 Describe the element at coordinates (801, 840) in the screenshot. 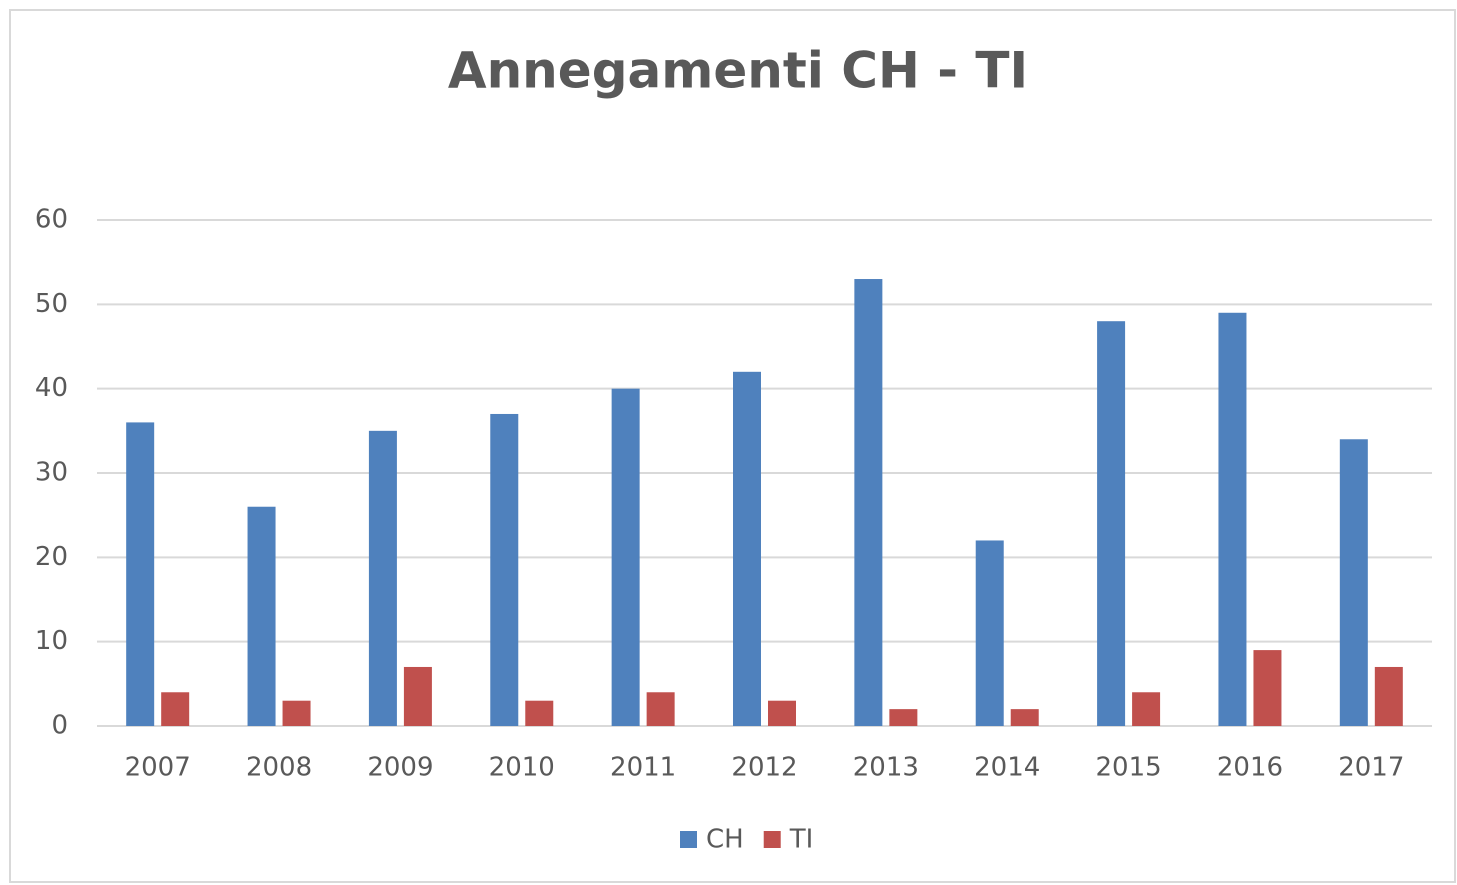

I see `legend-label: TI` at that location.